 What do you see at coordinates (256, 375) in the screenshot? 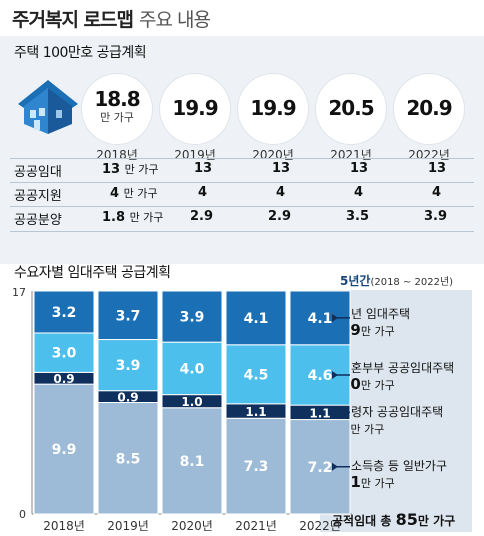
I see `bar-value-label: 4.5` at bounding box center [256, 375].